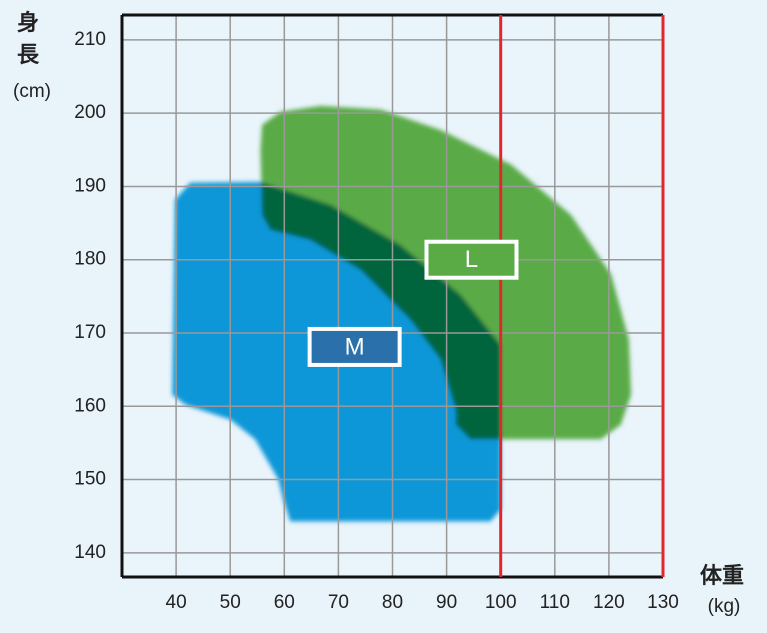 The width and height of the screenshot is (767, 633). What do you see at coordinates (284, 602) in the screenshot?
I see `x-tick-label: 60` at bounding box center [284, 602].